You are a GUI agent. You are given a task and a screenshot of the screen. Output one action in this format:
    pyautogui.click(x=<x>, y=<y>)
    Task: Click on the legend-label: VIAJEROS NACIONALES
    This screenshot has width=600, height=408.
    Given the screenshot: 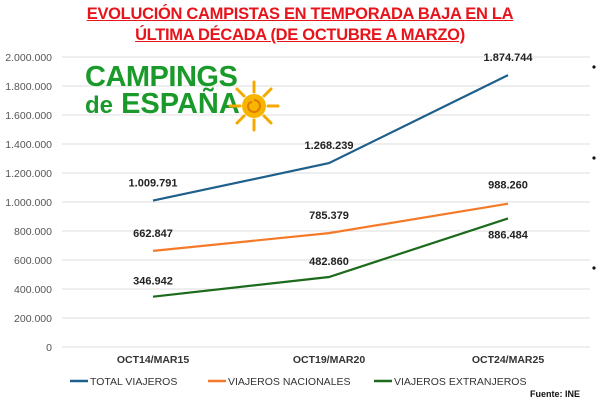 What is the action you would take?
    pyautogui.click(x=289, y=382)
    